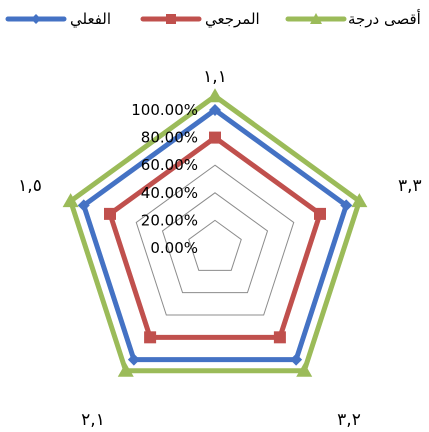  Describe the element at coordinates (200, 19) in the screenshot. I see `legend-item: المرجعي` at that location.